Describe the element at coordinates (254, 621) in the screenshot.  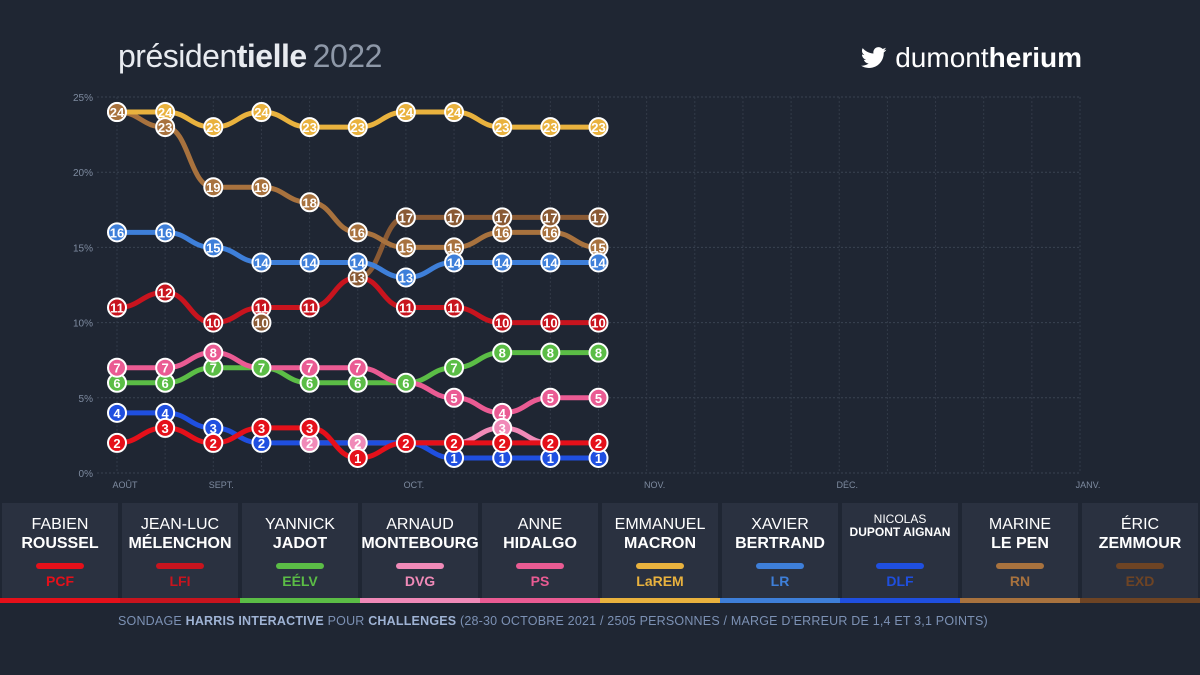
I see `source-pollster: HARRIS INTERACTIVE` at that location.